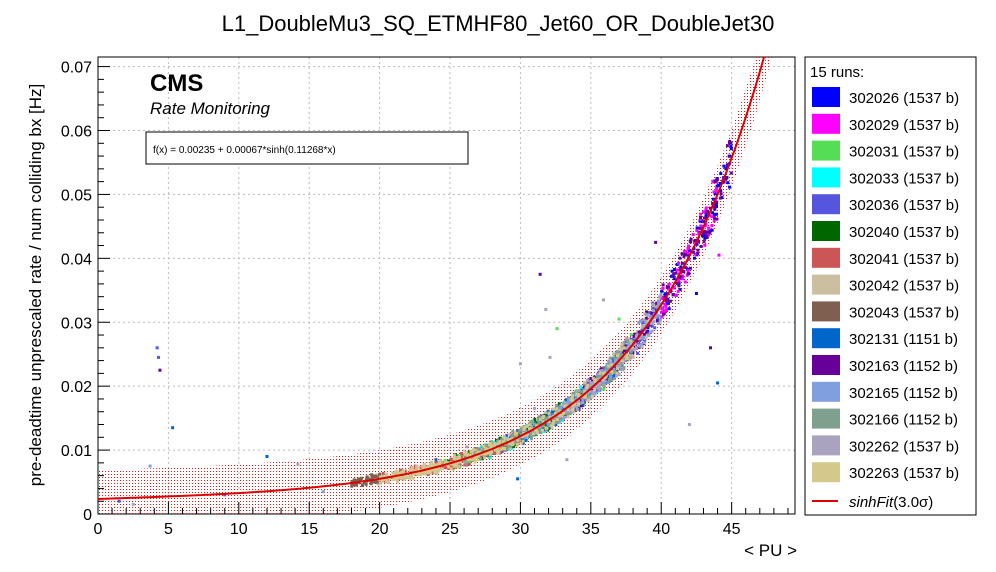 Image resolution: width=996 pixels, height=572 pixels. I want to click on x-axis-label: < PU >, so click(770, 550).